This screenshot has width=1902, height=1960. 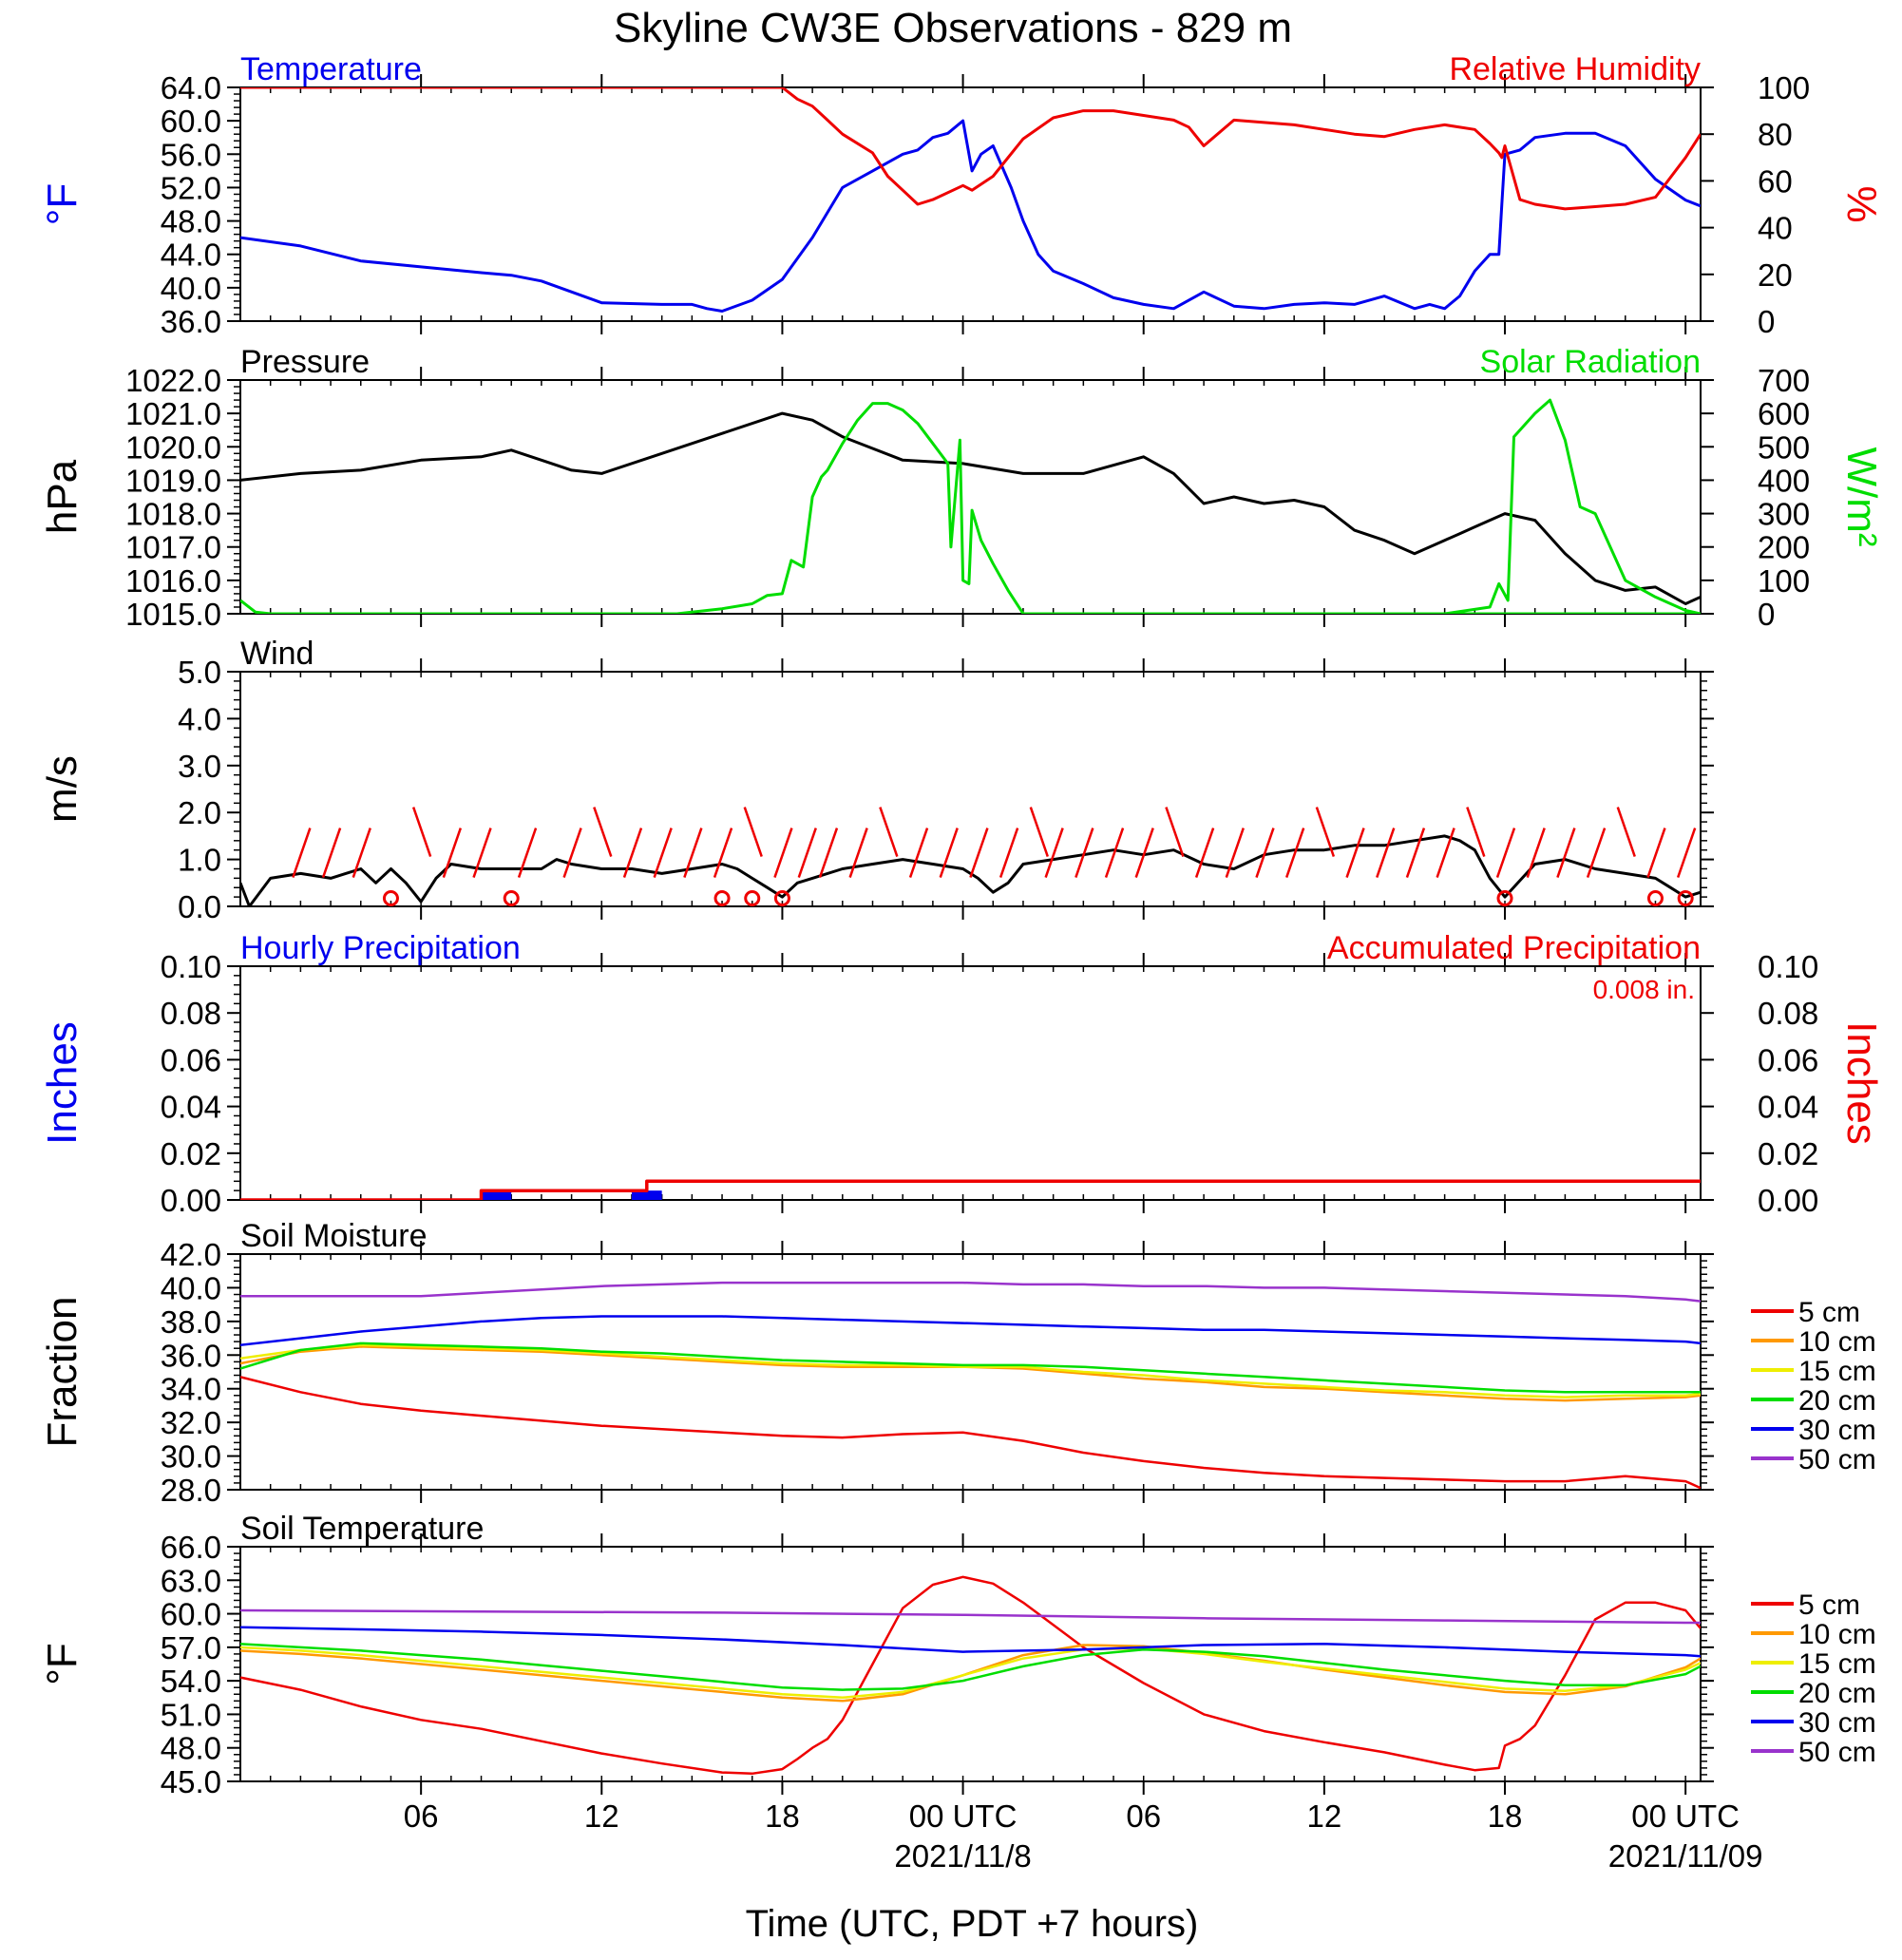 What do you see at coordinates (191, 1714) in the screenshot?
I see `y-tick-label: 51.0` at bounding box center [191, 1714].